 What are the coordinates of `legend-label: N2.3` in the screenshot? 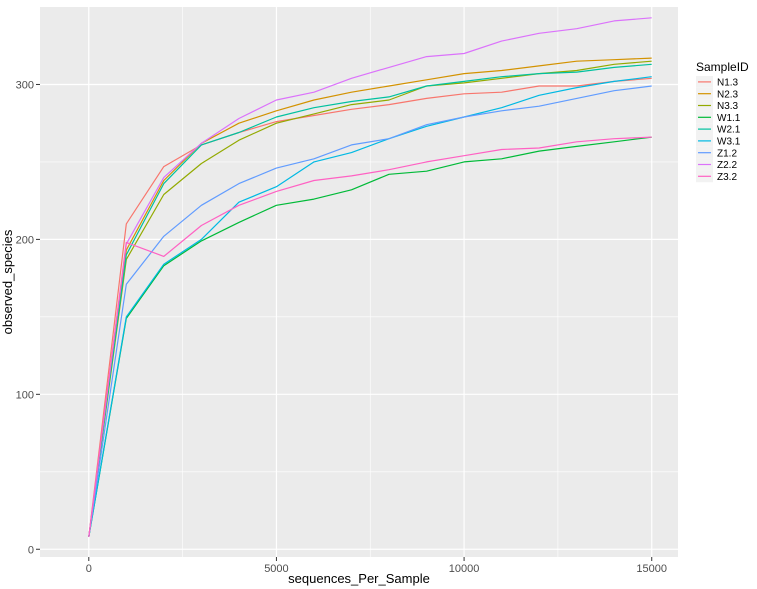 It's located at (728, 94).